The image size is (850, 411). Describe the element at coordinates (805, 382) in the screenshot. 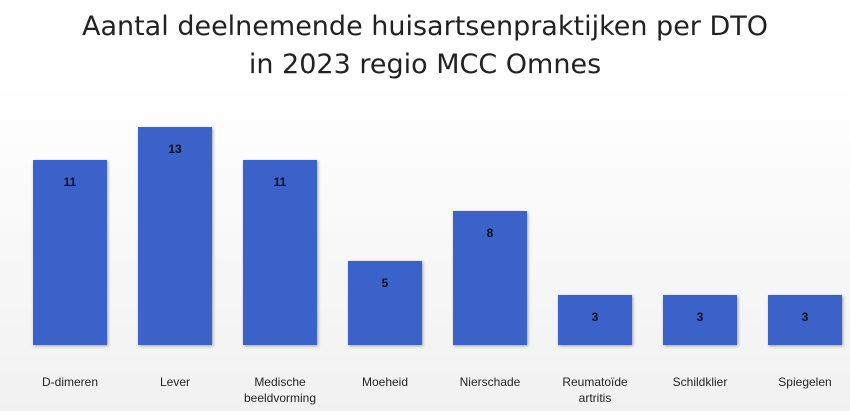

I see `x-tick-label: Spiegelen` at that location.